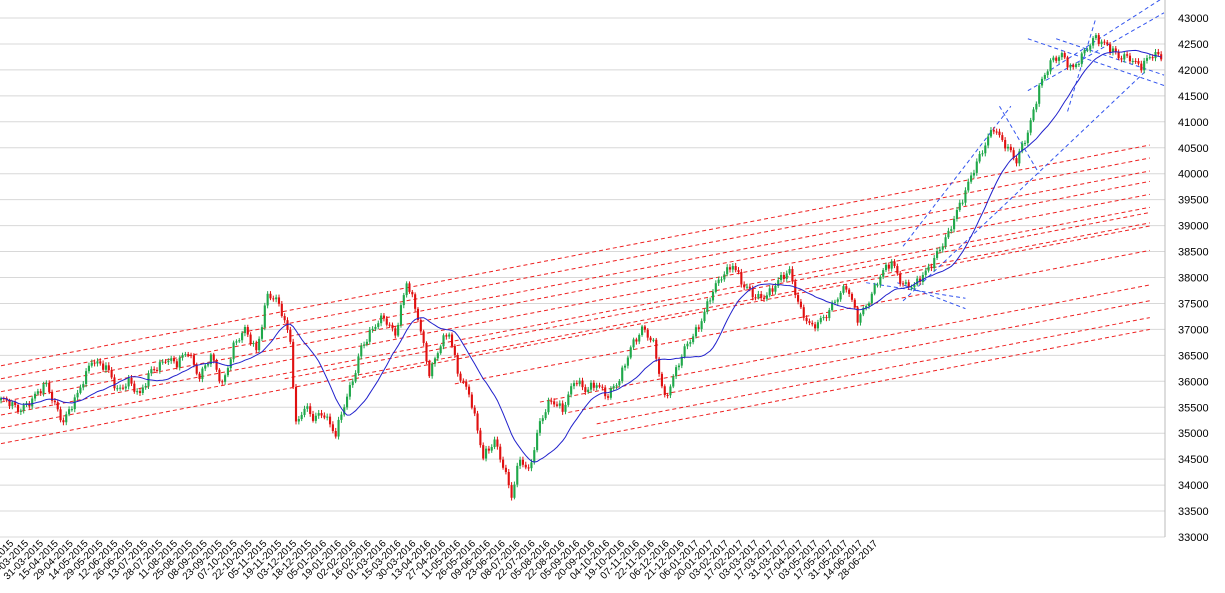 This screenshot has height=593, width=1225. What do you see at coordinates (1193, 538) in the screenshot?
I see `y-tick-label: 33000` at bounding box center [1193, 538].